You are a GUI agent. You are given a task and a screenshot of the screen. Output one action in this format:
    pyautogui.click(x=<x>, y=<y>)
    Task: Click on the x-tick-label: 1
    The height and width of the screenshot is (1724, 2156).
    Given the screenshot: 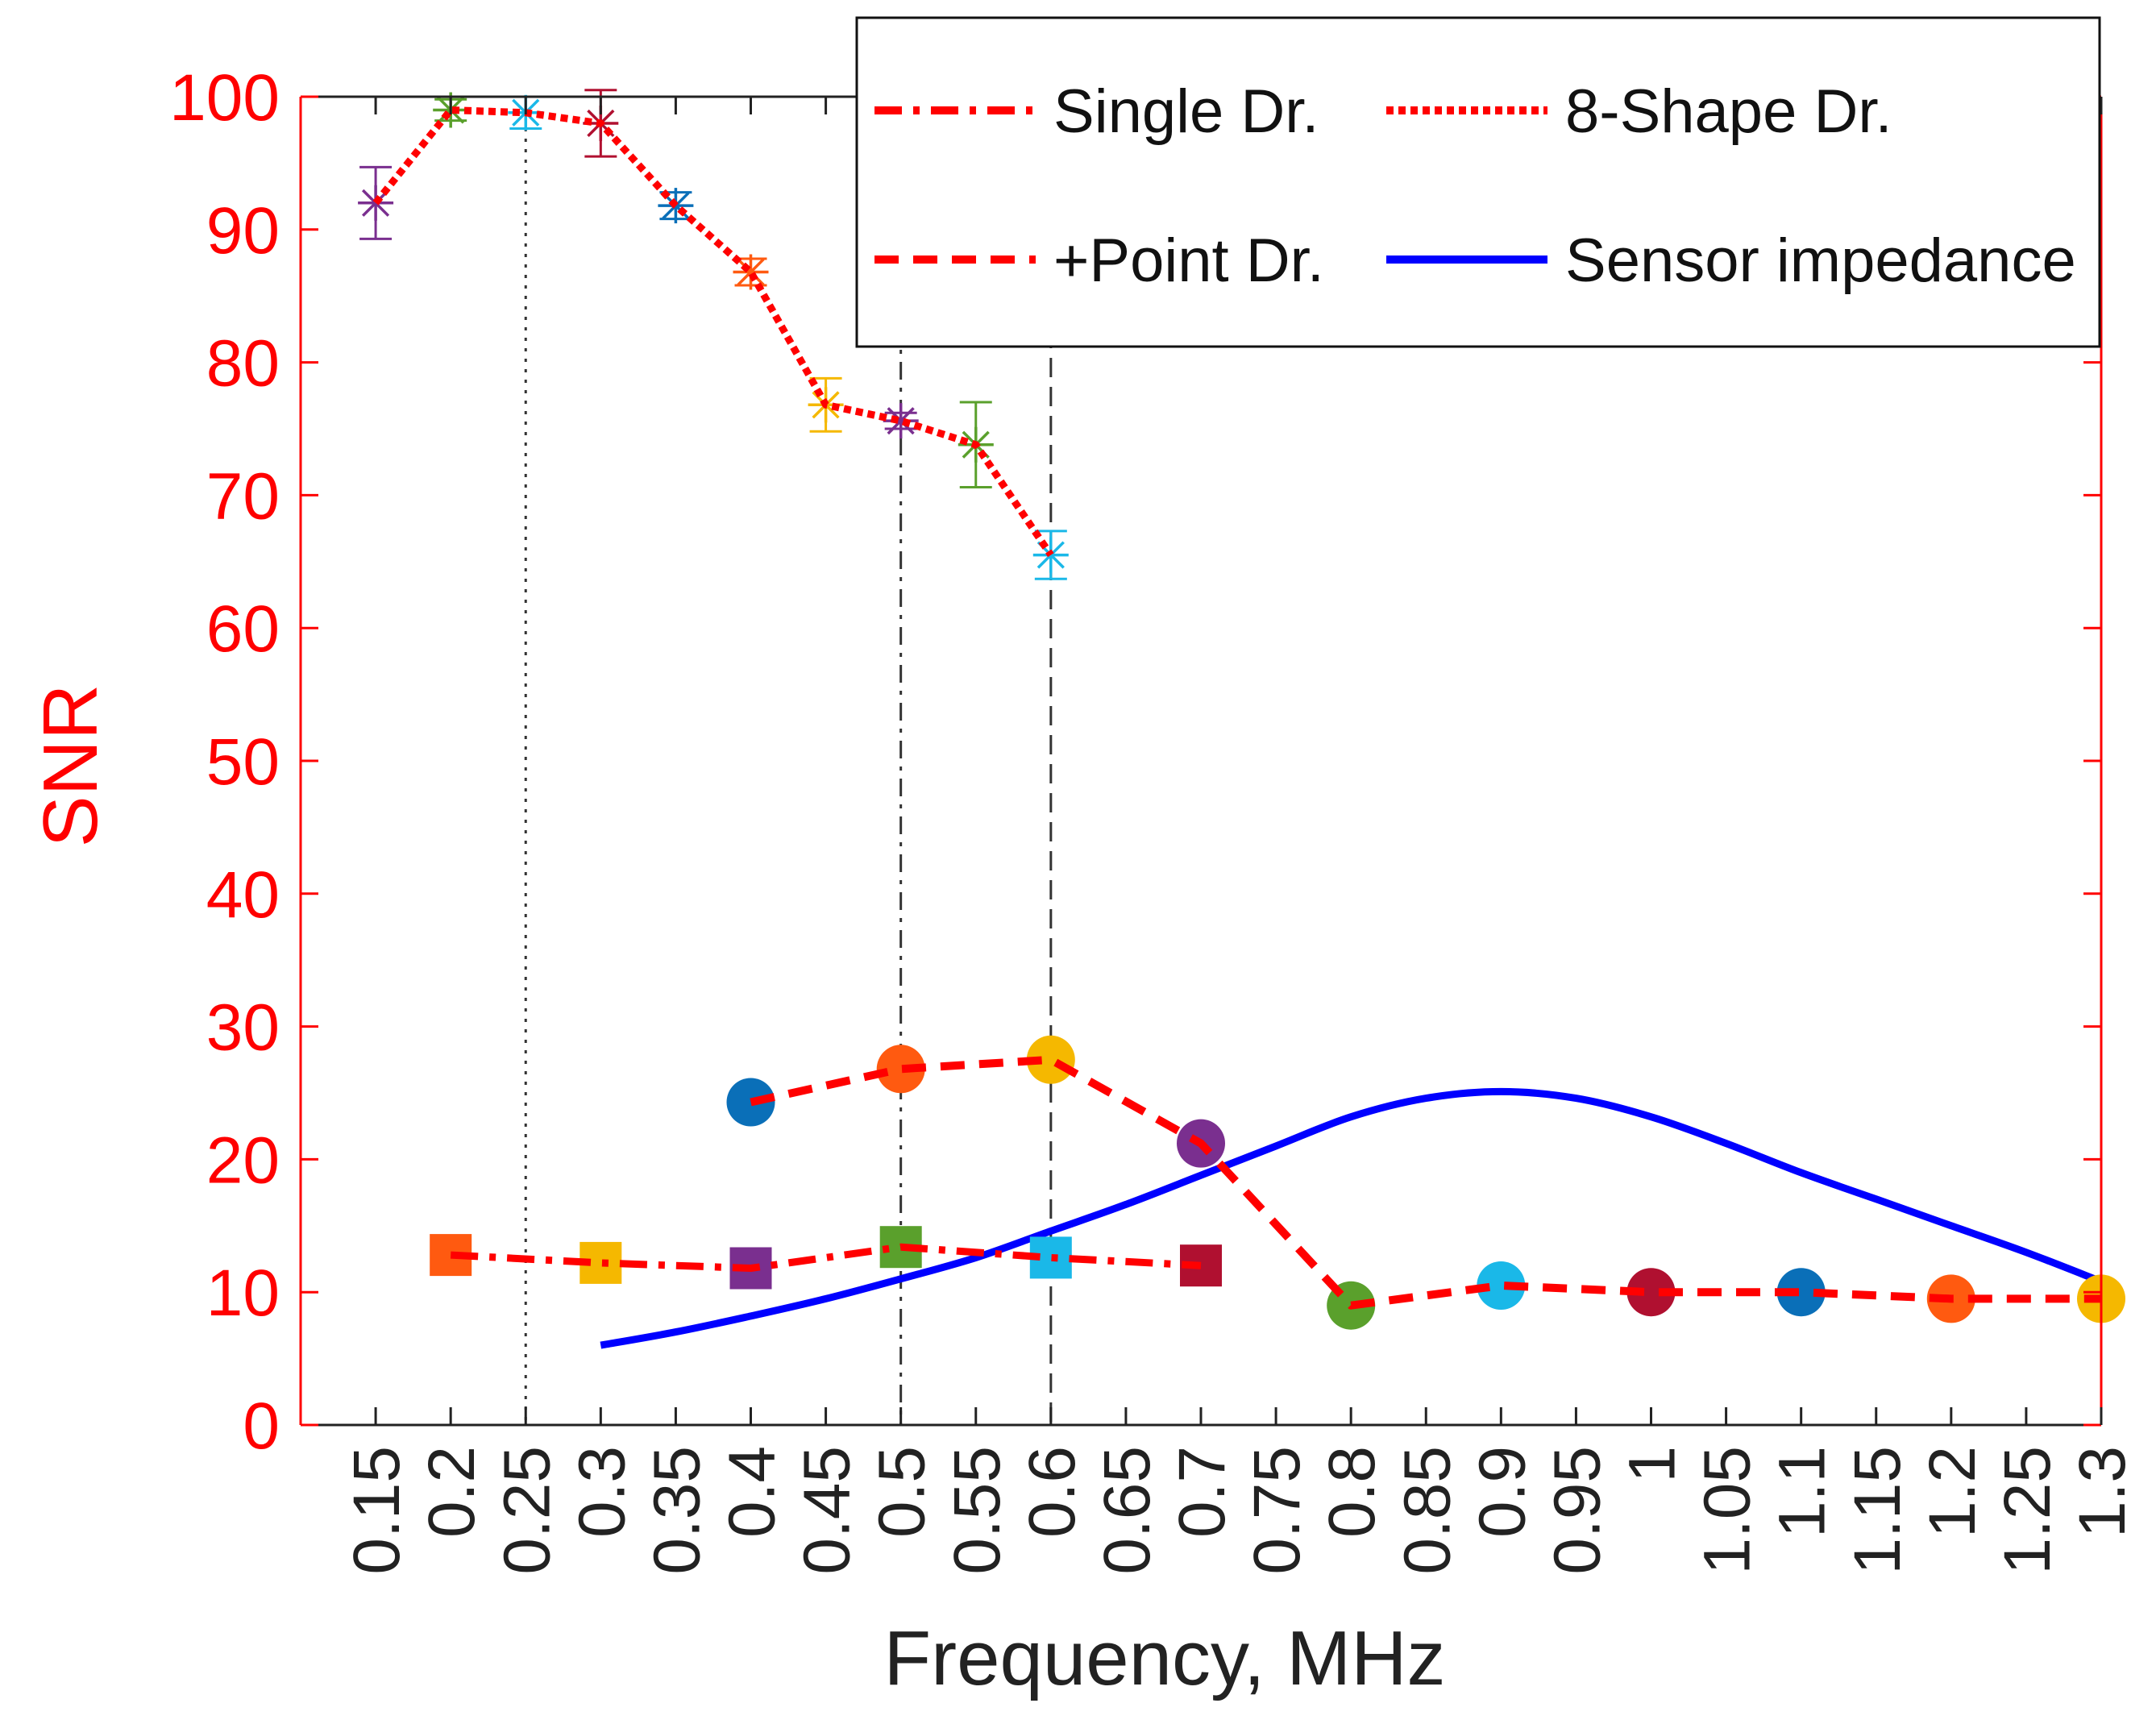 What is the action you would take?
    pyautogui.click(x=1652, y=1464)
    